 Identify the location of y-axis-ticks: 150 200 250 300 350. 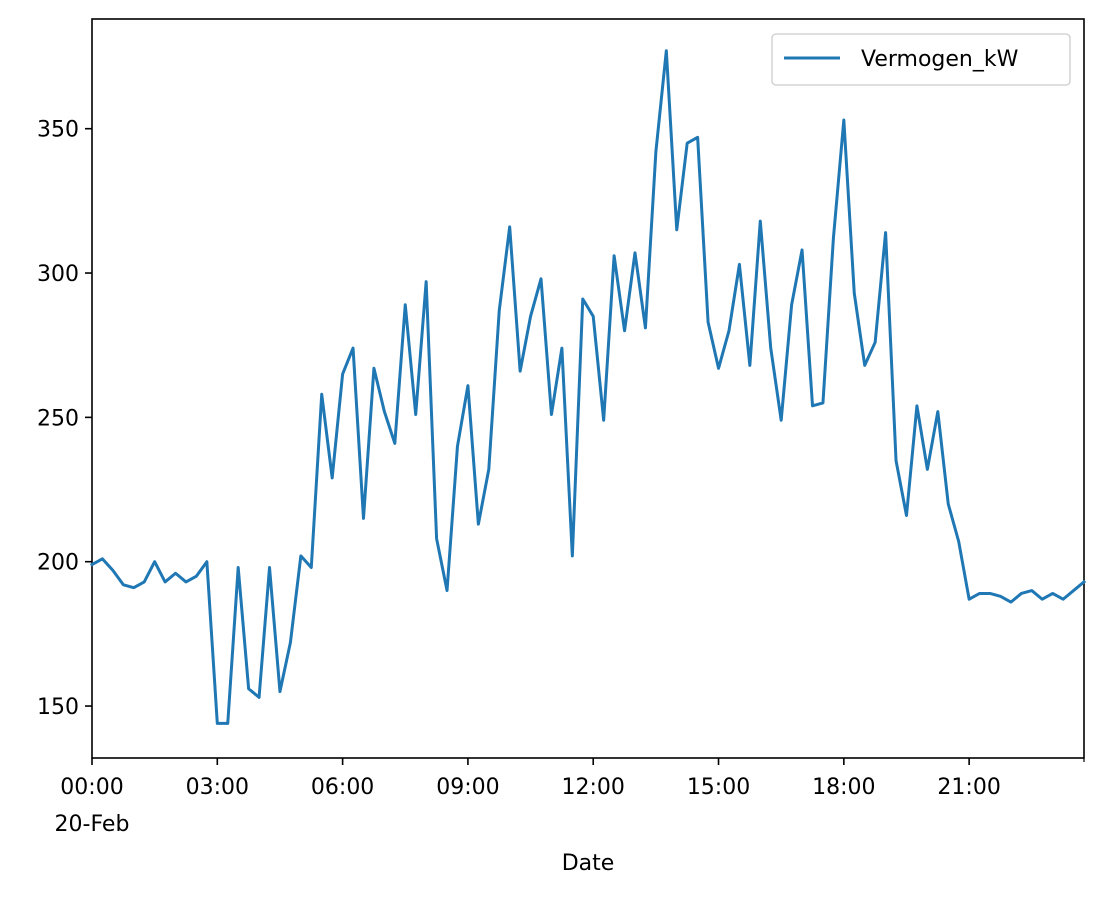
(64, 419).